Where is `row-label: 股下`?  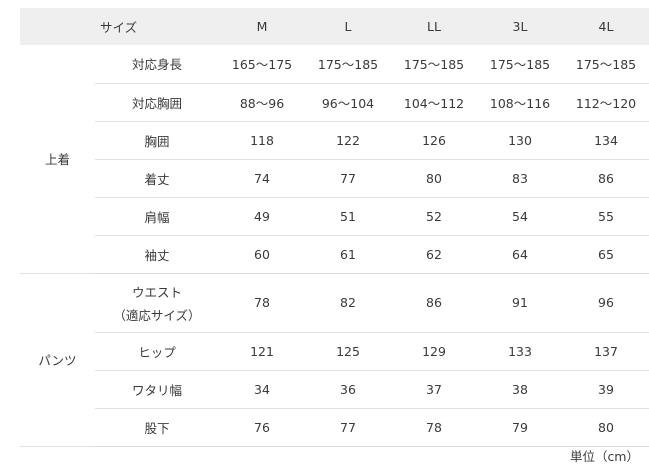
row-label: 股下 is located at coordinates (157, 427).